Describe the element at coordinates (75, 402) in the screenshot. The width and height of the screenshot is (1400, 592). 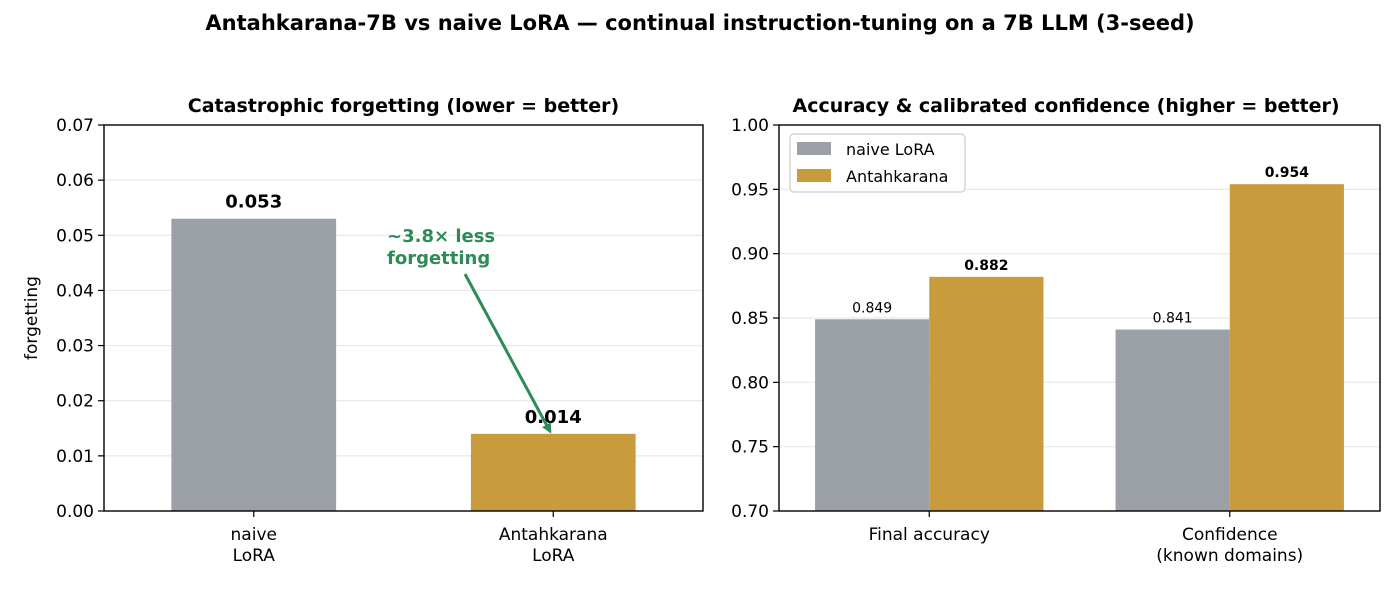
I see `y-tick-label: 0.02` at that location.